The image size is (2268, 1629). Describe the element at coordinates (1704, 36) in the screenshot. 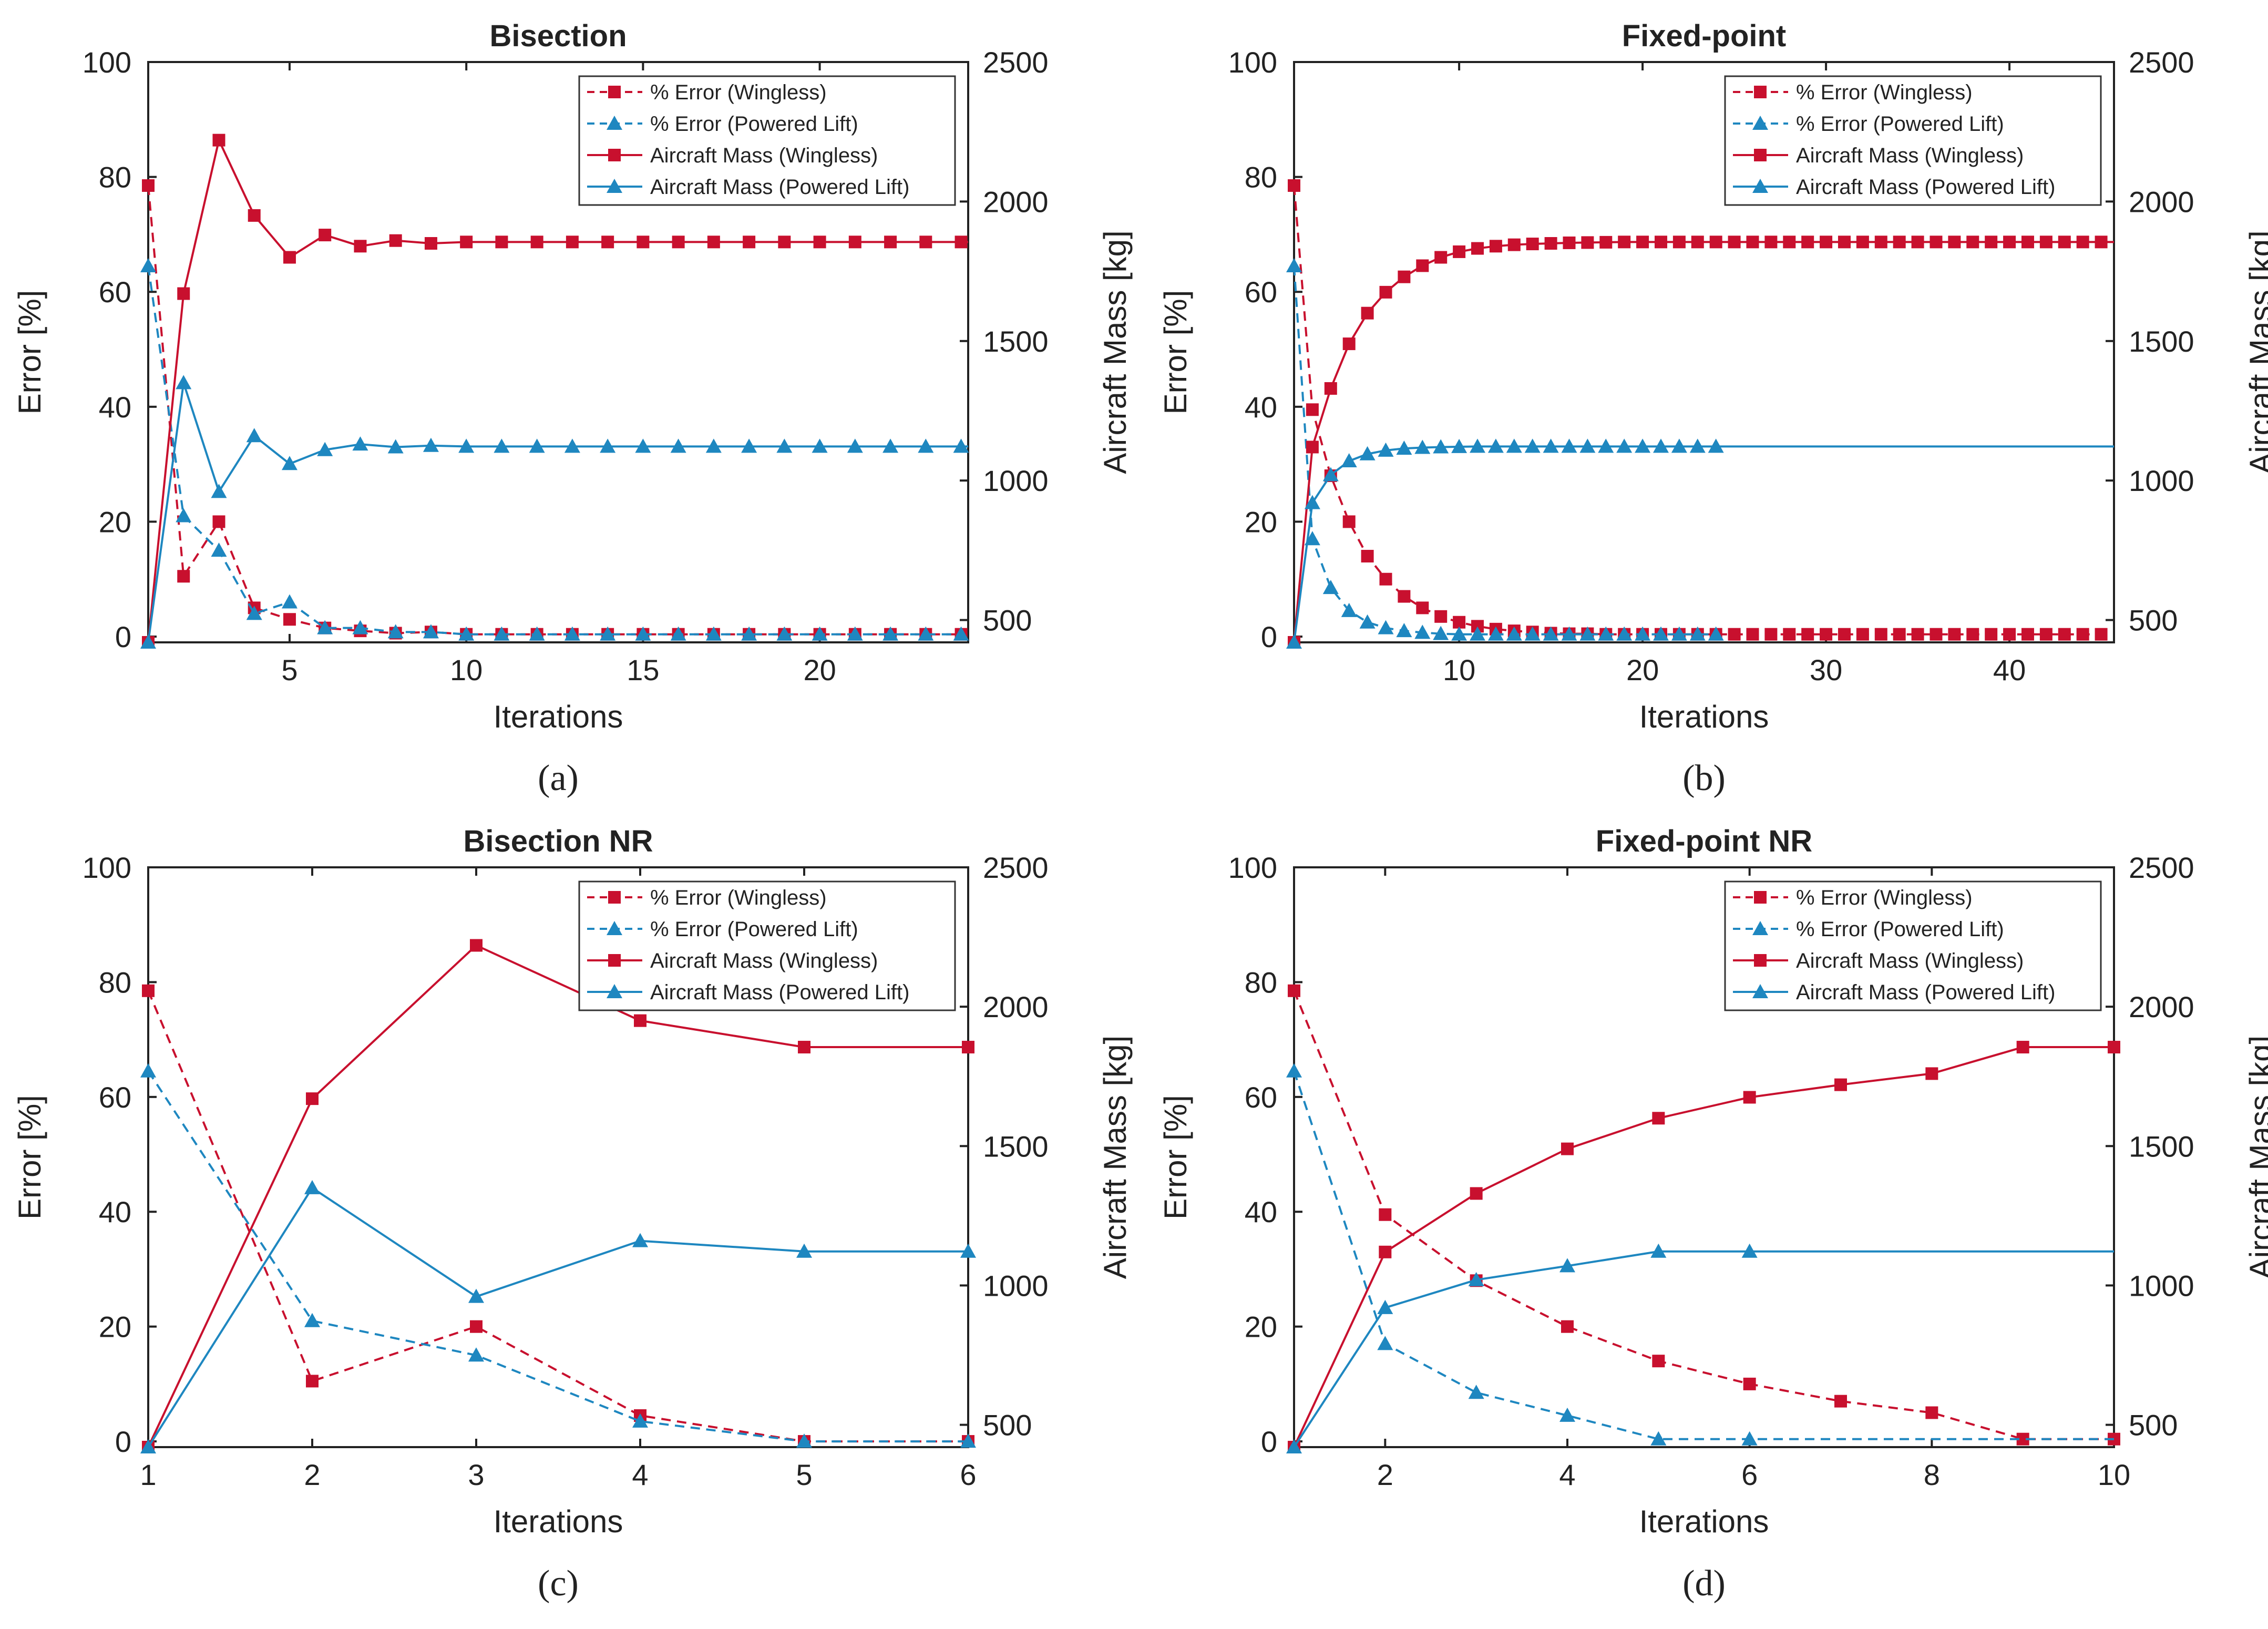

I see `chart-title: Fixed-point` at that location.